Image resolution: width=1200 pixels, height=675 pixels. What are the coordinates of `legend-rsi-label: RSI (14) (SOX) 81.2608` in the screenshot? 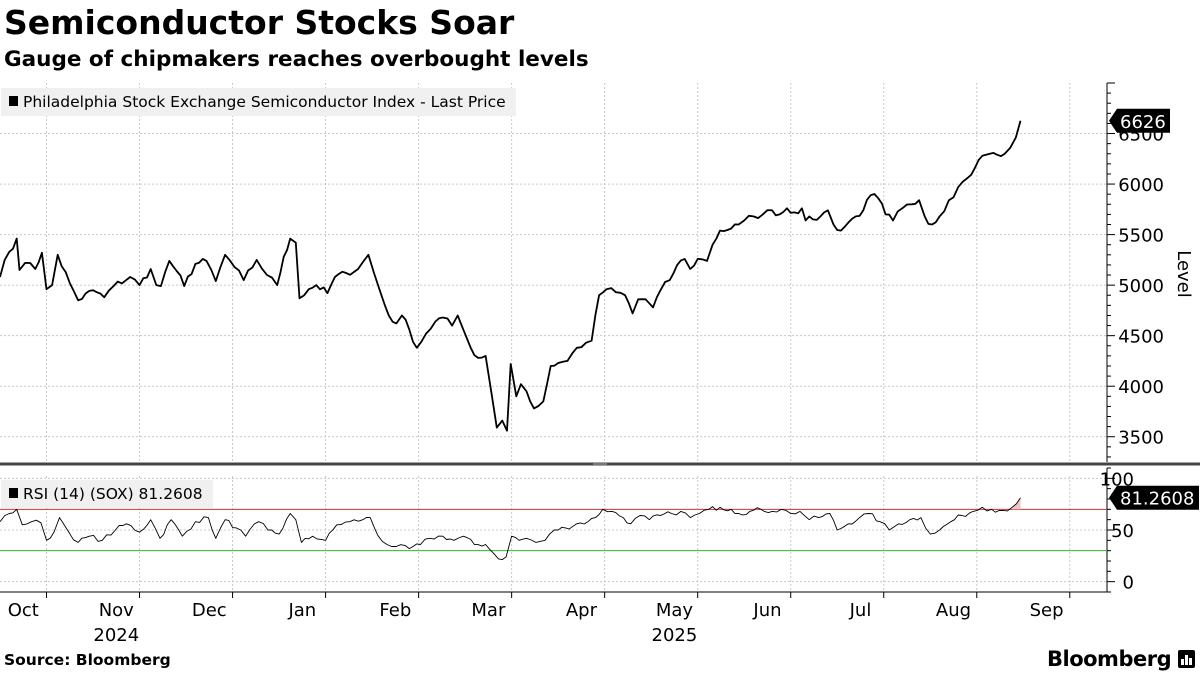 It's located at (113, 494).